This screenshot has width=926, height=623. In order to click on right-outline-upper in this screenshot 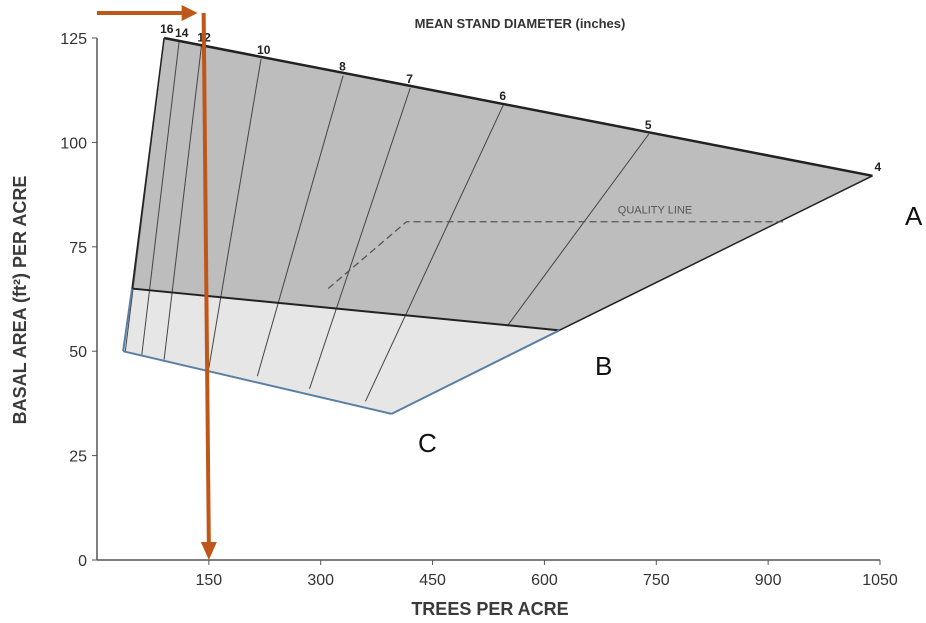, I will do `click(716, 253)`.